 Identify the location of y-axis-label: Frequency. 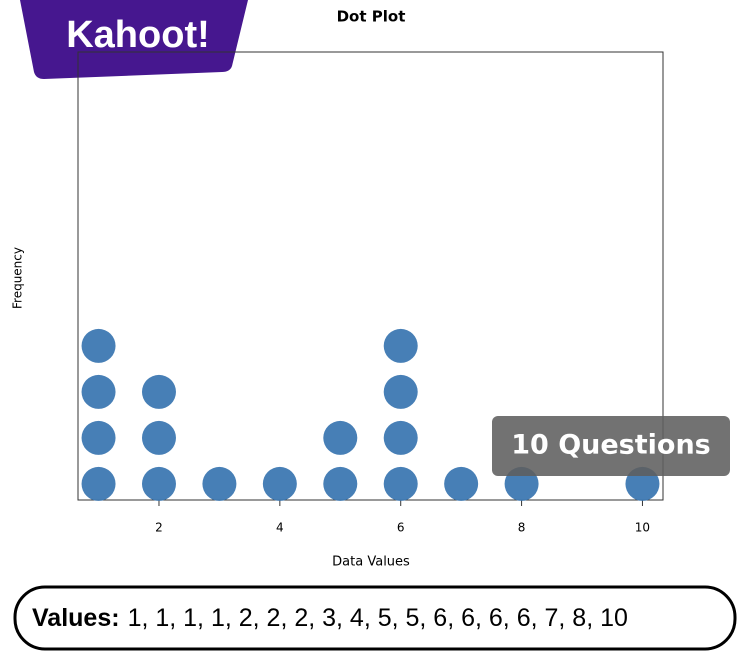
(18, 278).